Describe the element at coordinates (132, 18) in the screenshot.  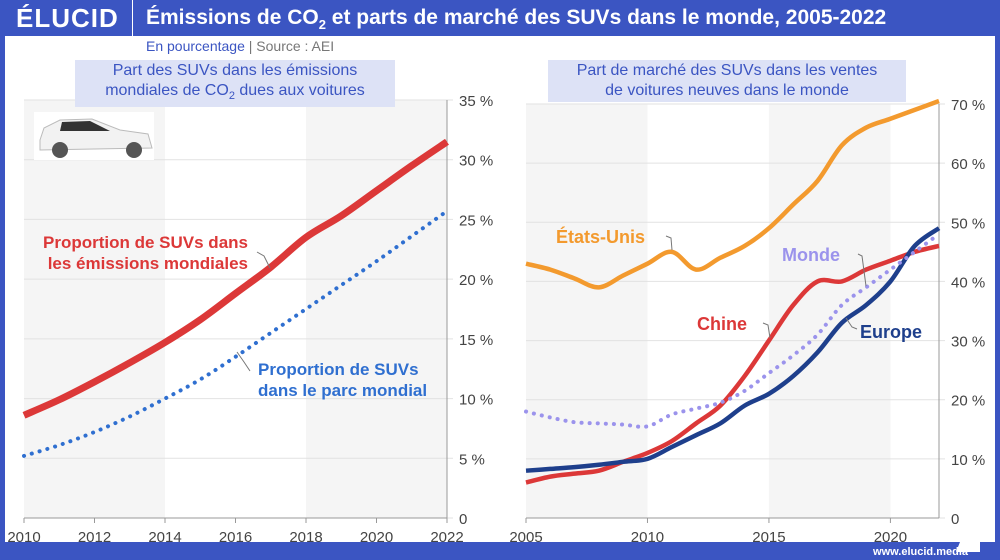
I see `header-divider` at that location.